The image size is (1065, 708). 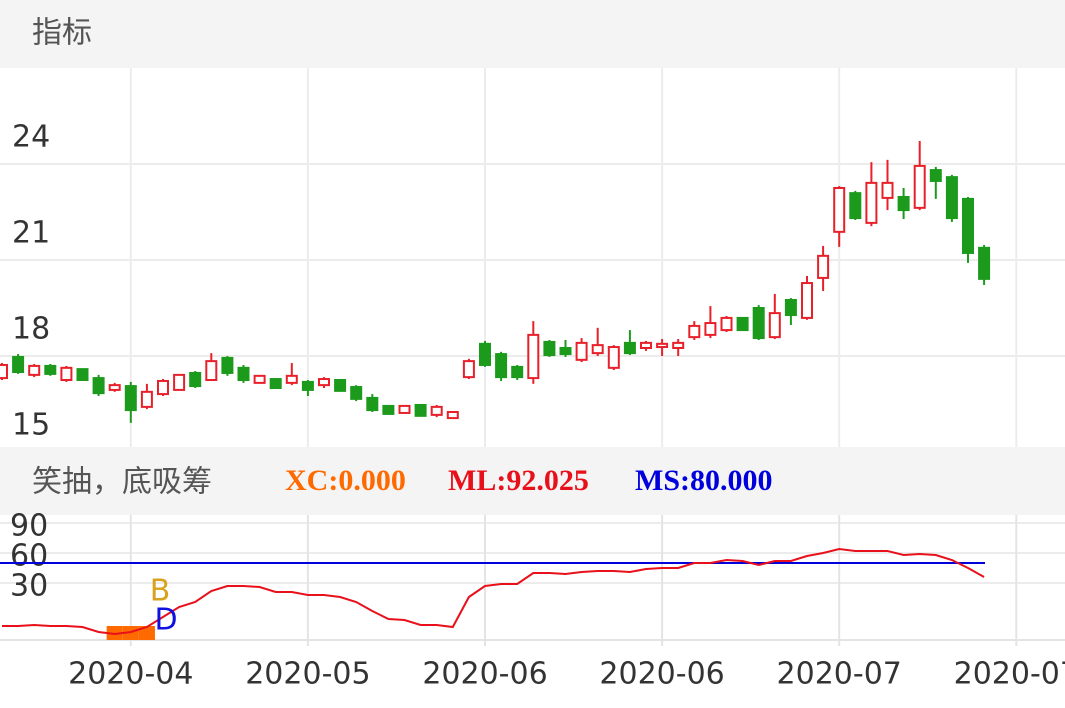 I want to click on indicator-readout: ML:92.025, so click(x=518, y=480).